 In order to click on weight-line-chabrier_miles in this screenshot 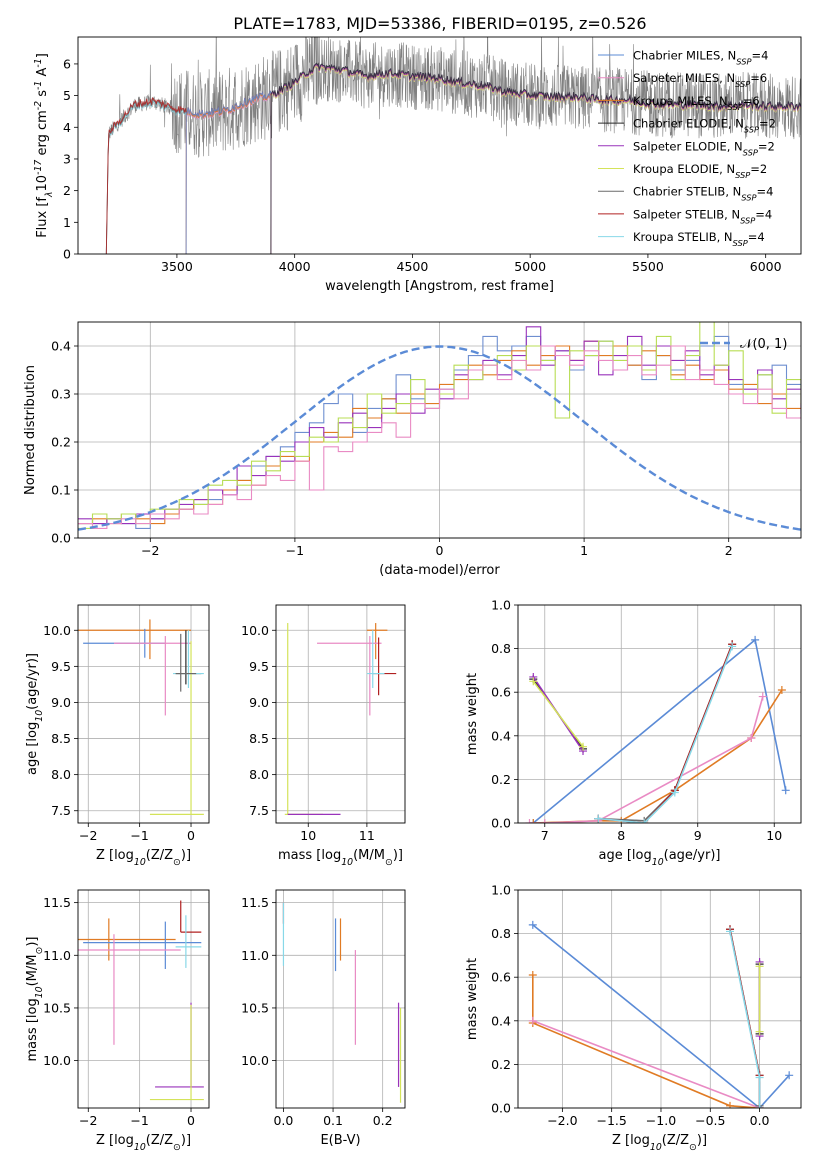, I will do `click(661, 1016)`.